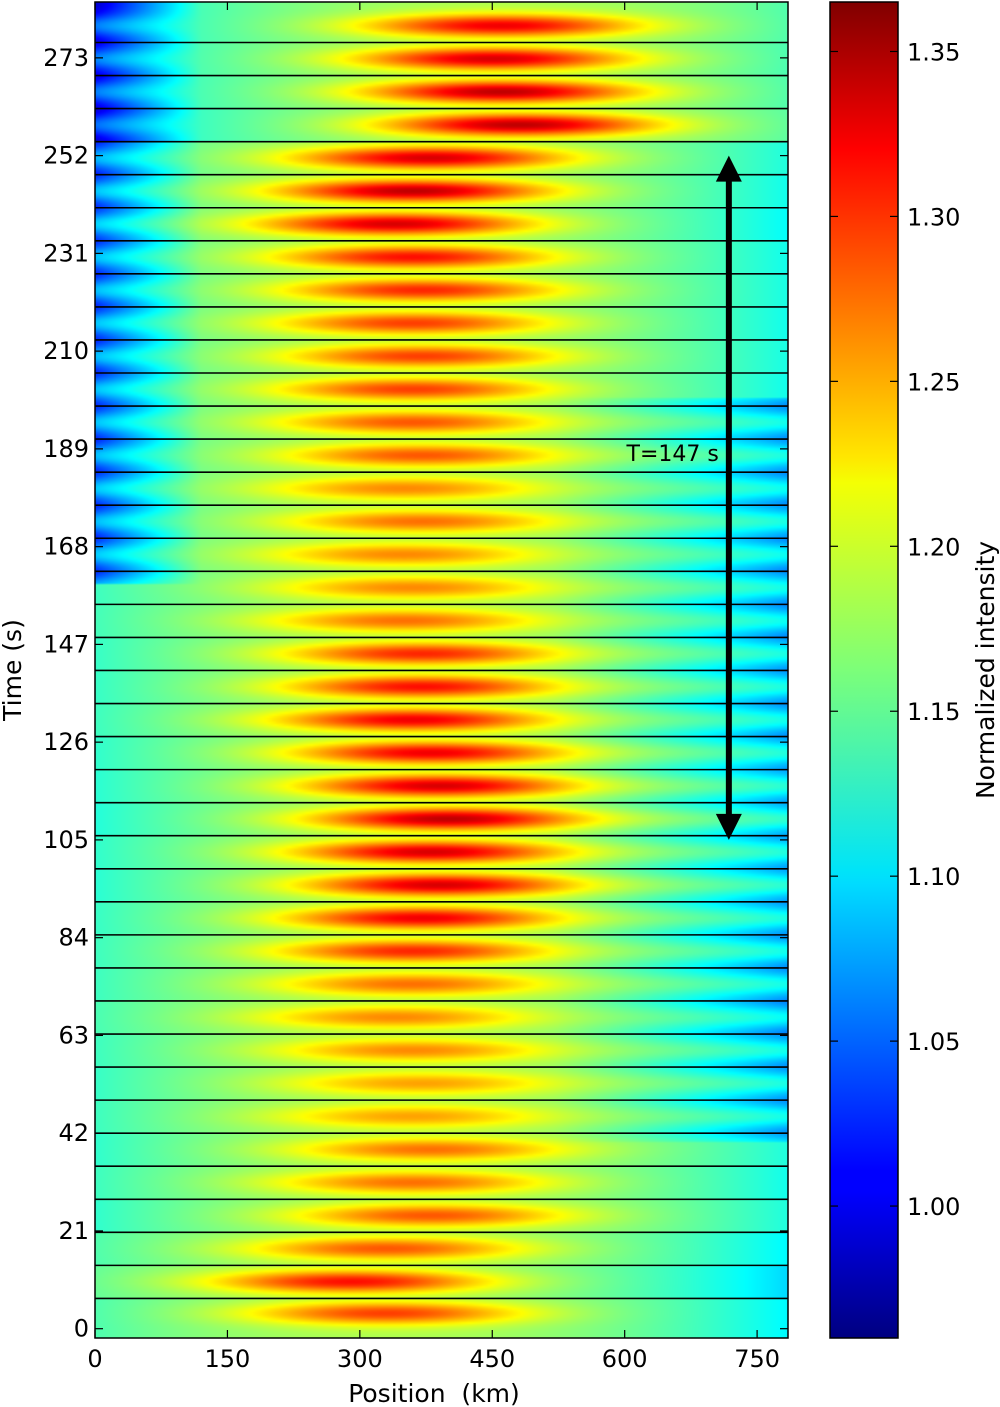  What do you see at coordinates (73, 1133) in the screenshot?
I see `y-tick-label: 42` at bounding box center [73, 1133].